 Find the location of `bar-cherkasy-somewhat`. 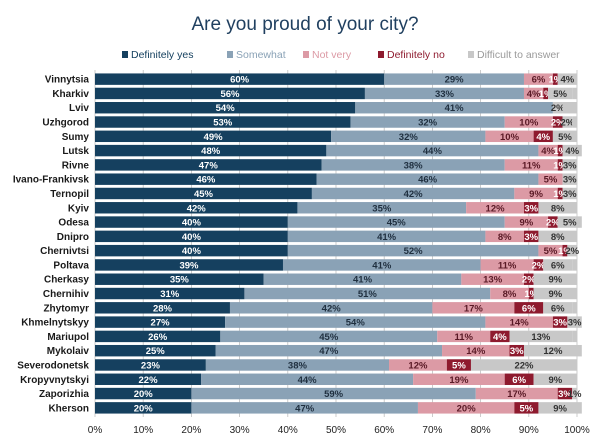

bar-cherkasy-somewhat is located at coordinates (362, 279).